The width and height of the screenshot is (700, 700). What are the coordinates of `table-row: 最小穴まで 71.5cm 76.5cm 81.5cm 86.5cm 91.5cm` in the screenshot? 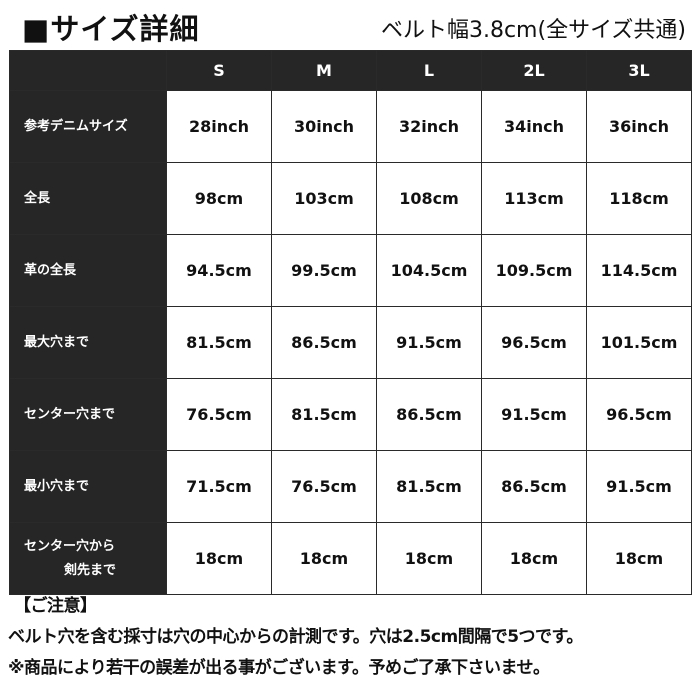 It's located at (350, 486).